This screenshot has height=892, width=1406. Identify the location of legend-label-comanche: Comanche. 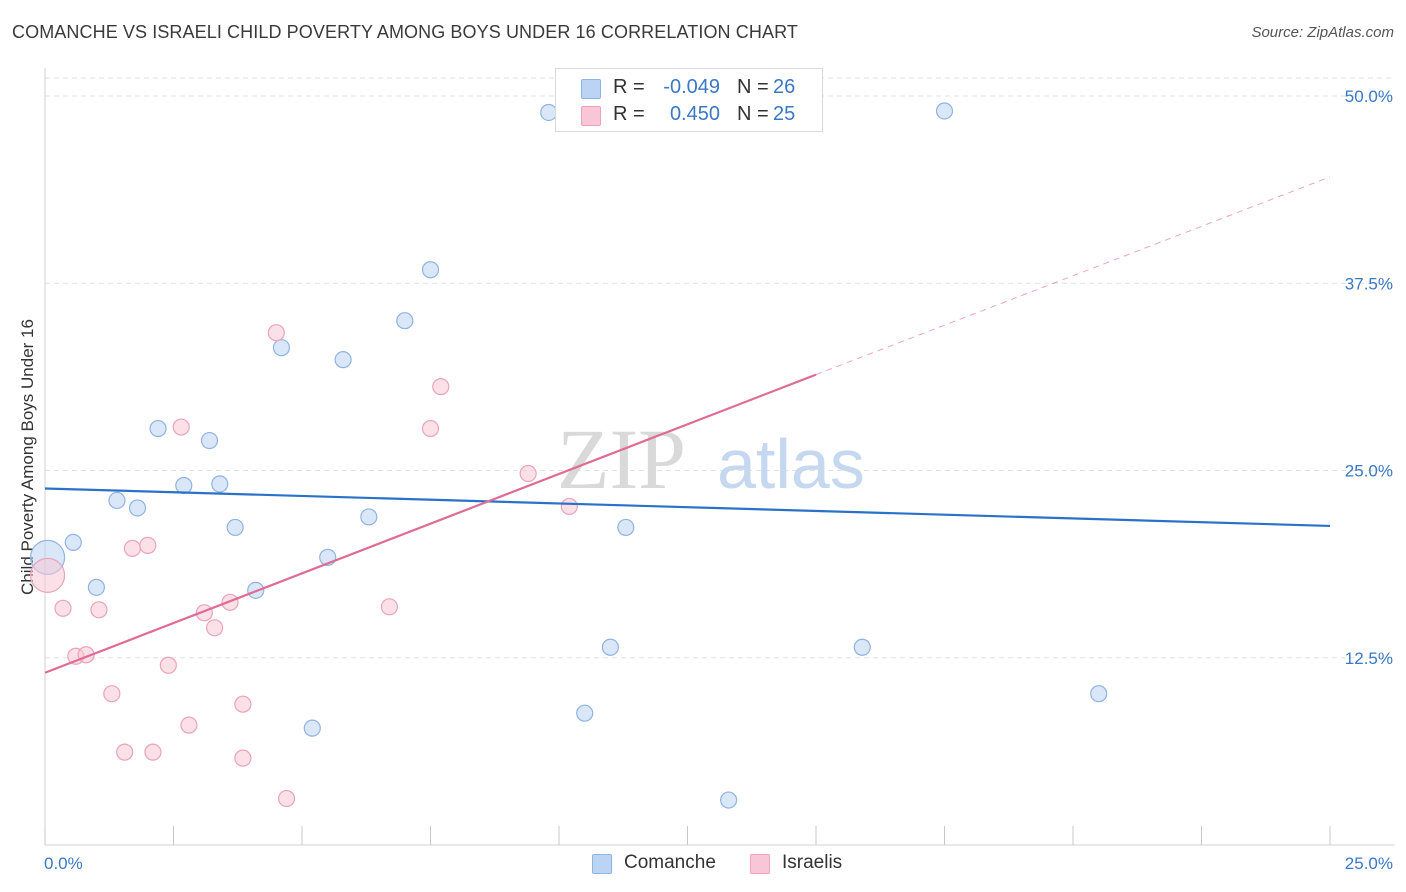
(670, 862).